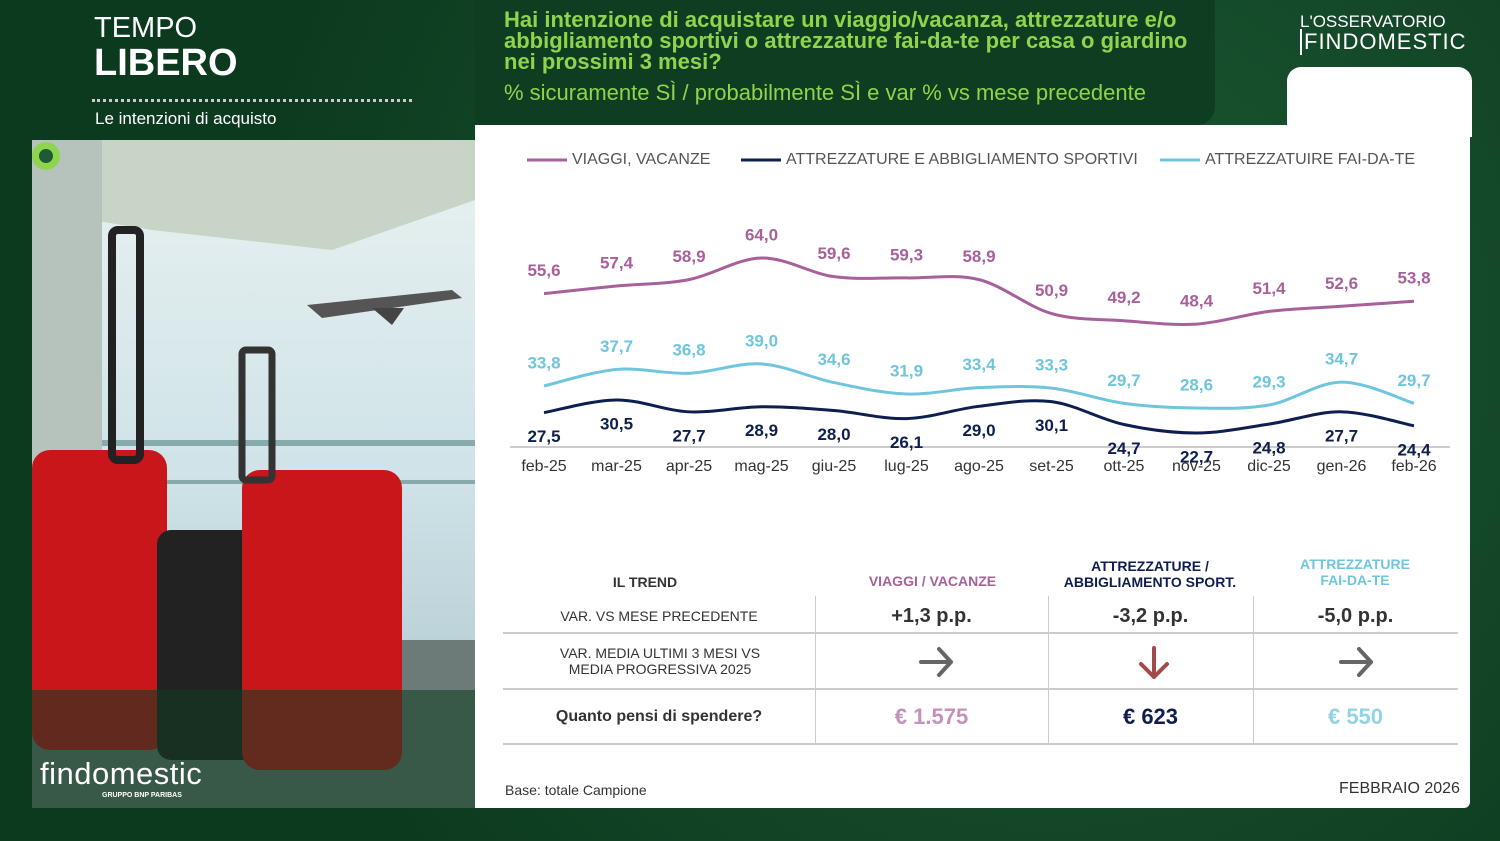 This screenshot has height=841, width=1500. Describe the element at coordinates (979, 364) in the screenshot. I see `data-label: 33,4` at that location.